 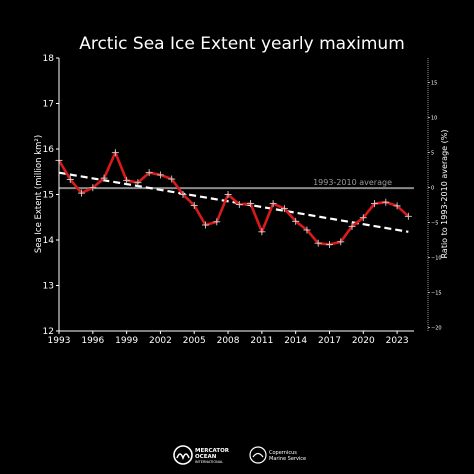 I want to click on y-tick-label: 15, so click(x=48, y=196).